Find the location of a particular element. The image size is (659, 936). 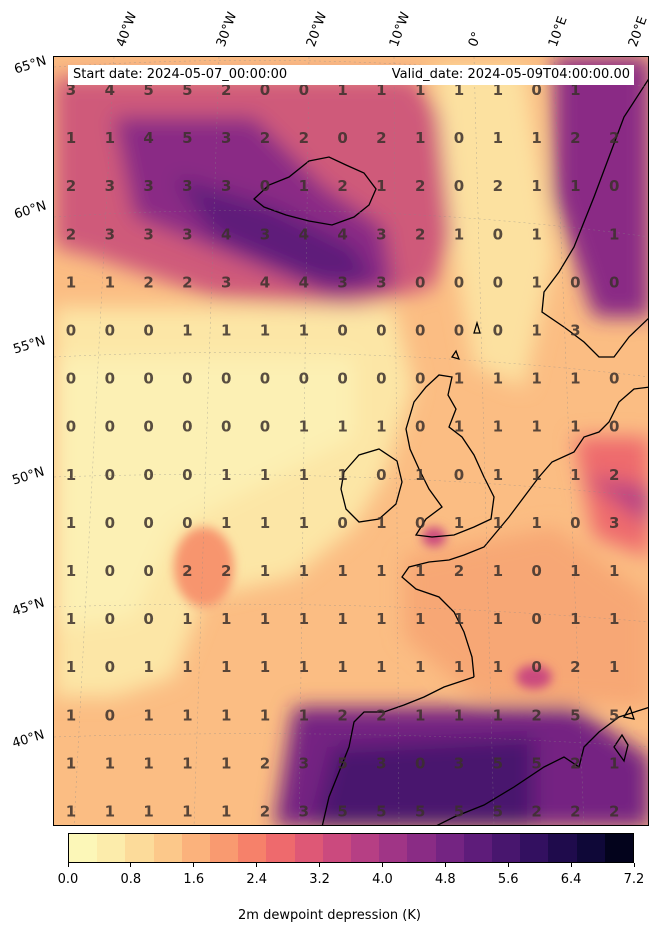

colorbar-tick-label: 5.6 is located at coordinates (508, 879).